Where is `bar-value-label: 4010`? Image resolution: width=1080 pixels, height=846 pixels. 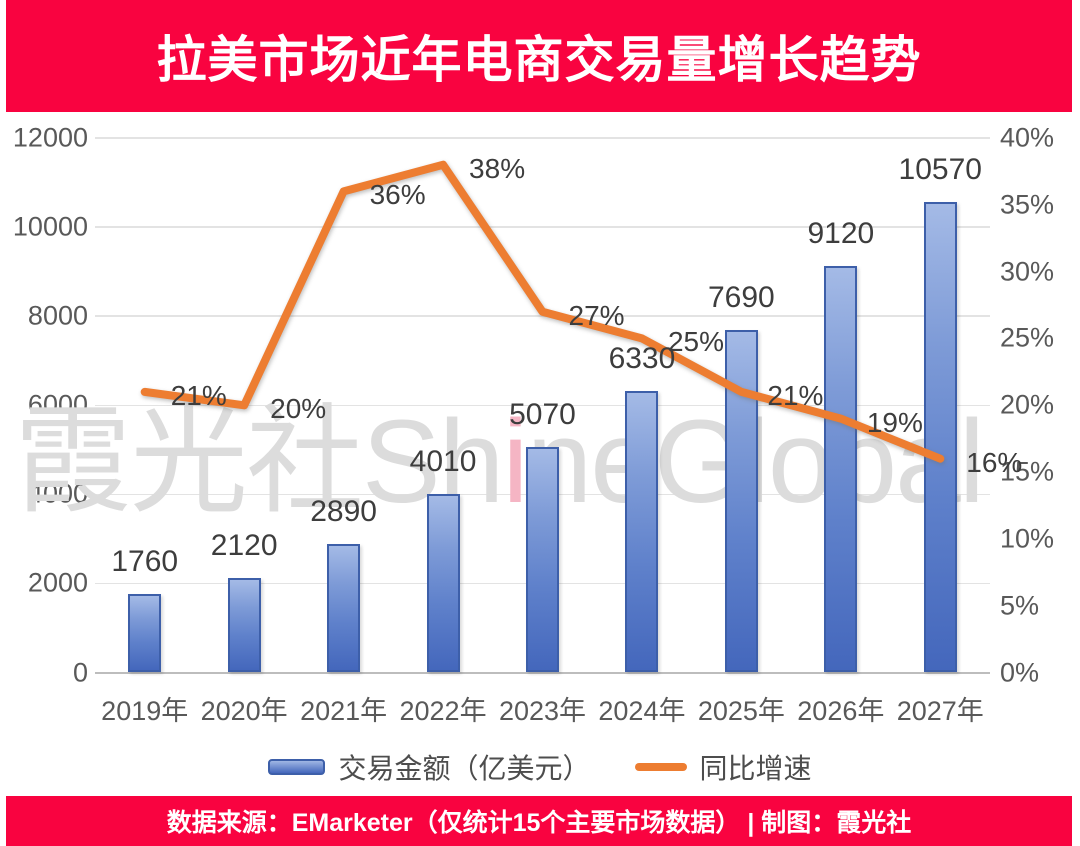
bar-value-label: 4010 is located at coordinates (443, 461).